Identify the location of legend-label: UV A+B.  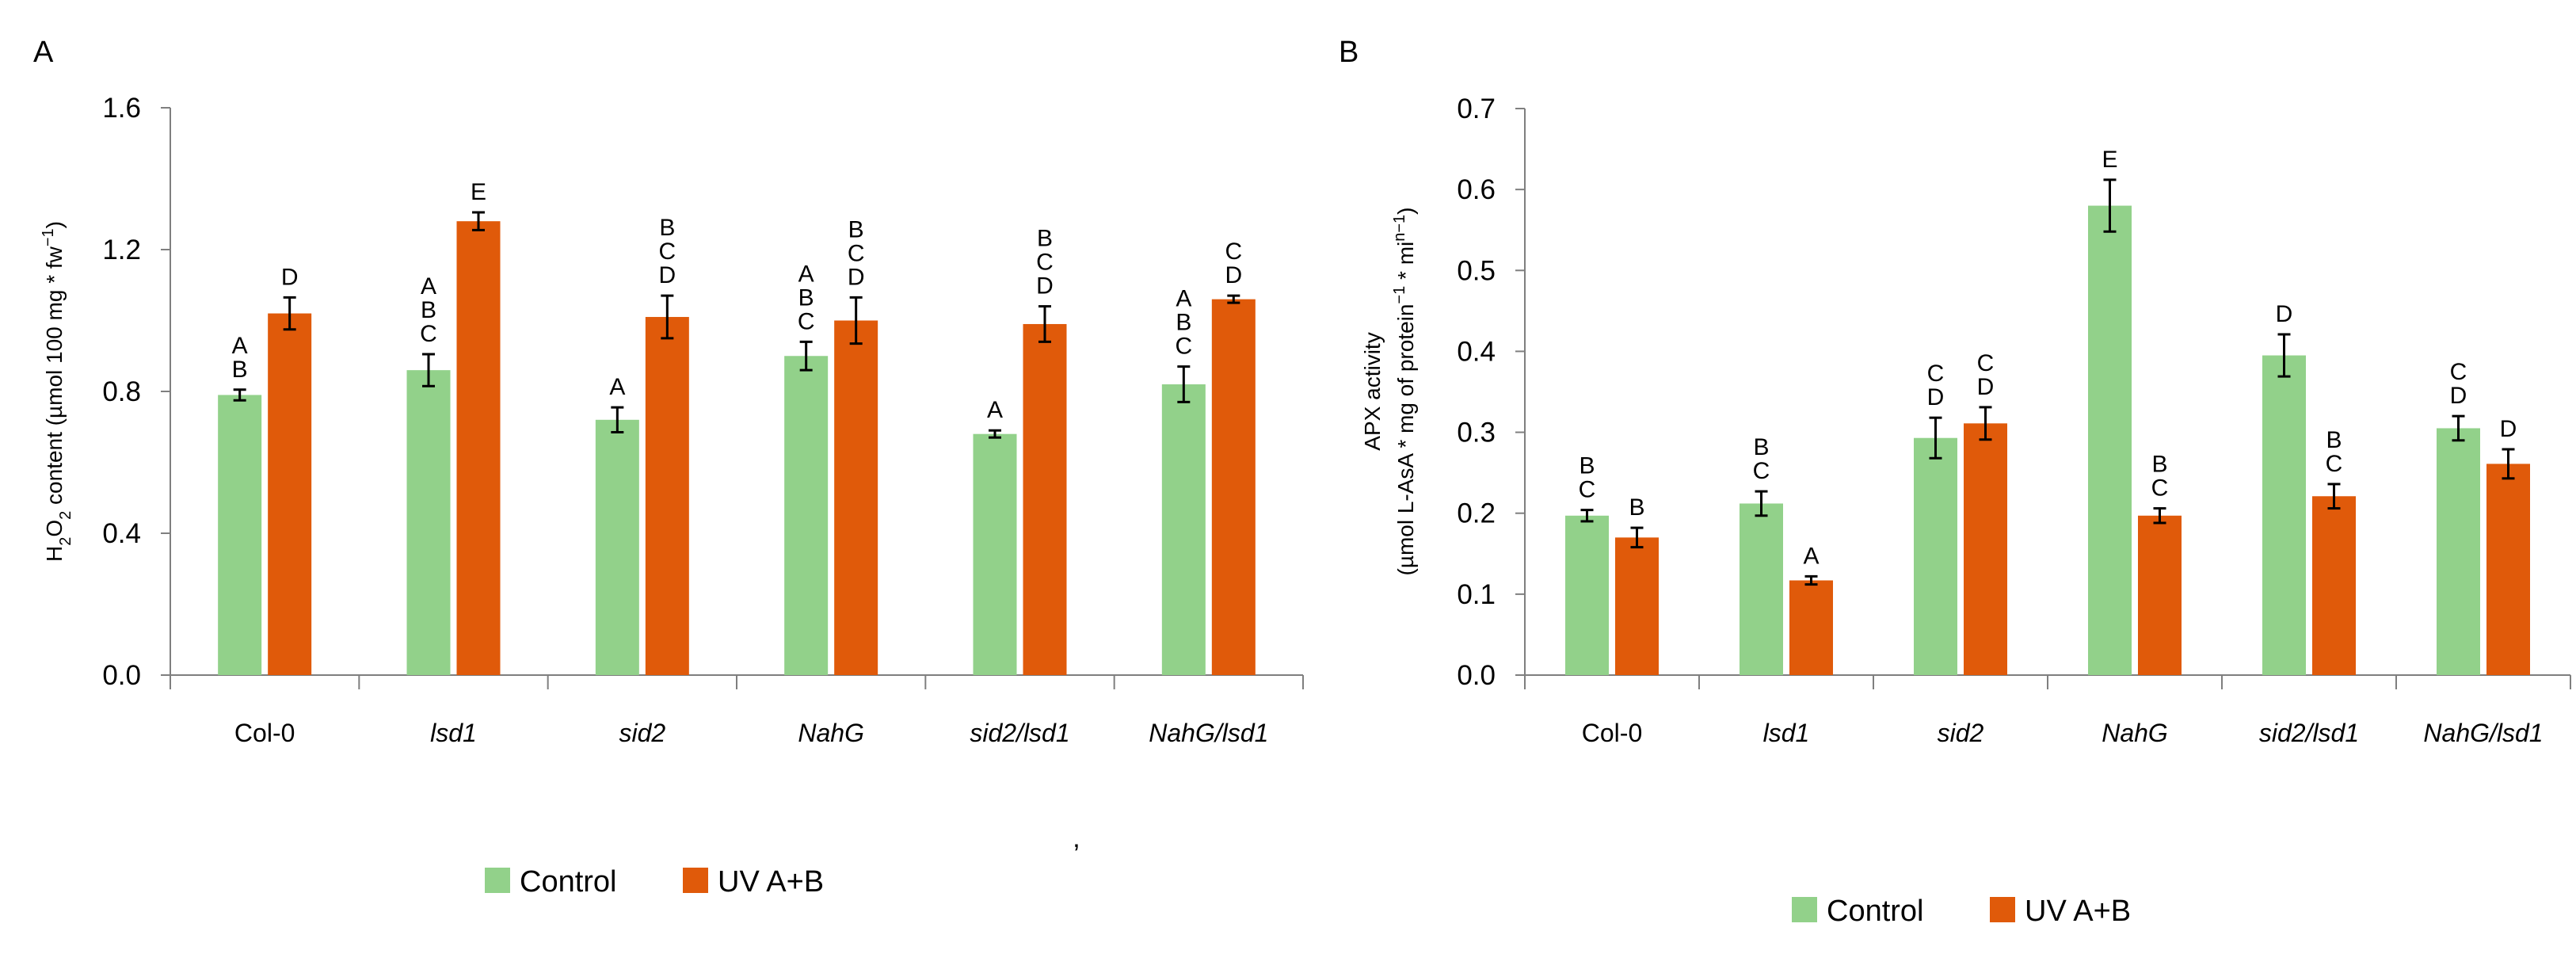
(2078, 911).